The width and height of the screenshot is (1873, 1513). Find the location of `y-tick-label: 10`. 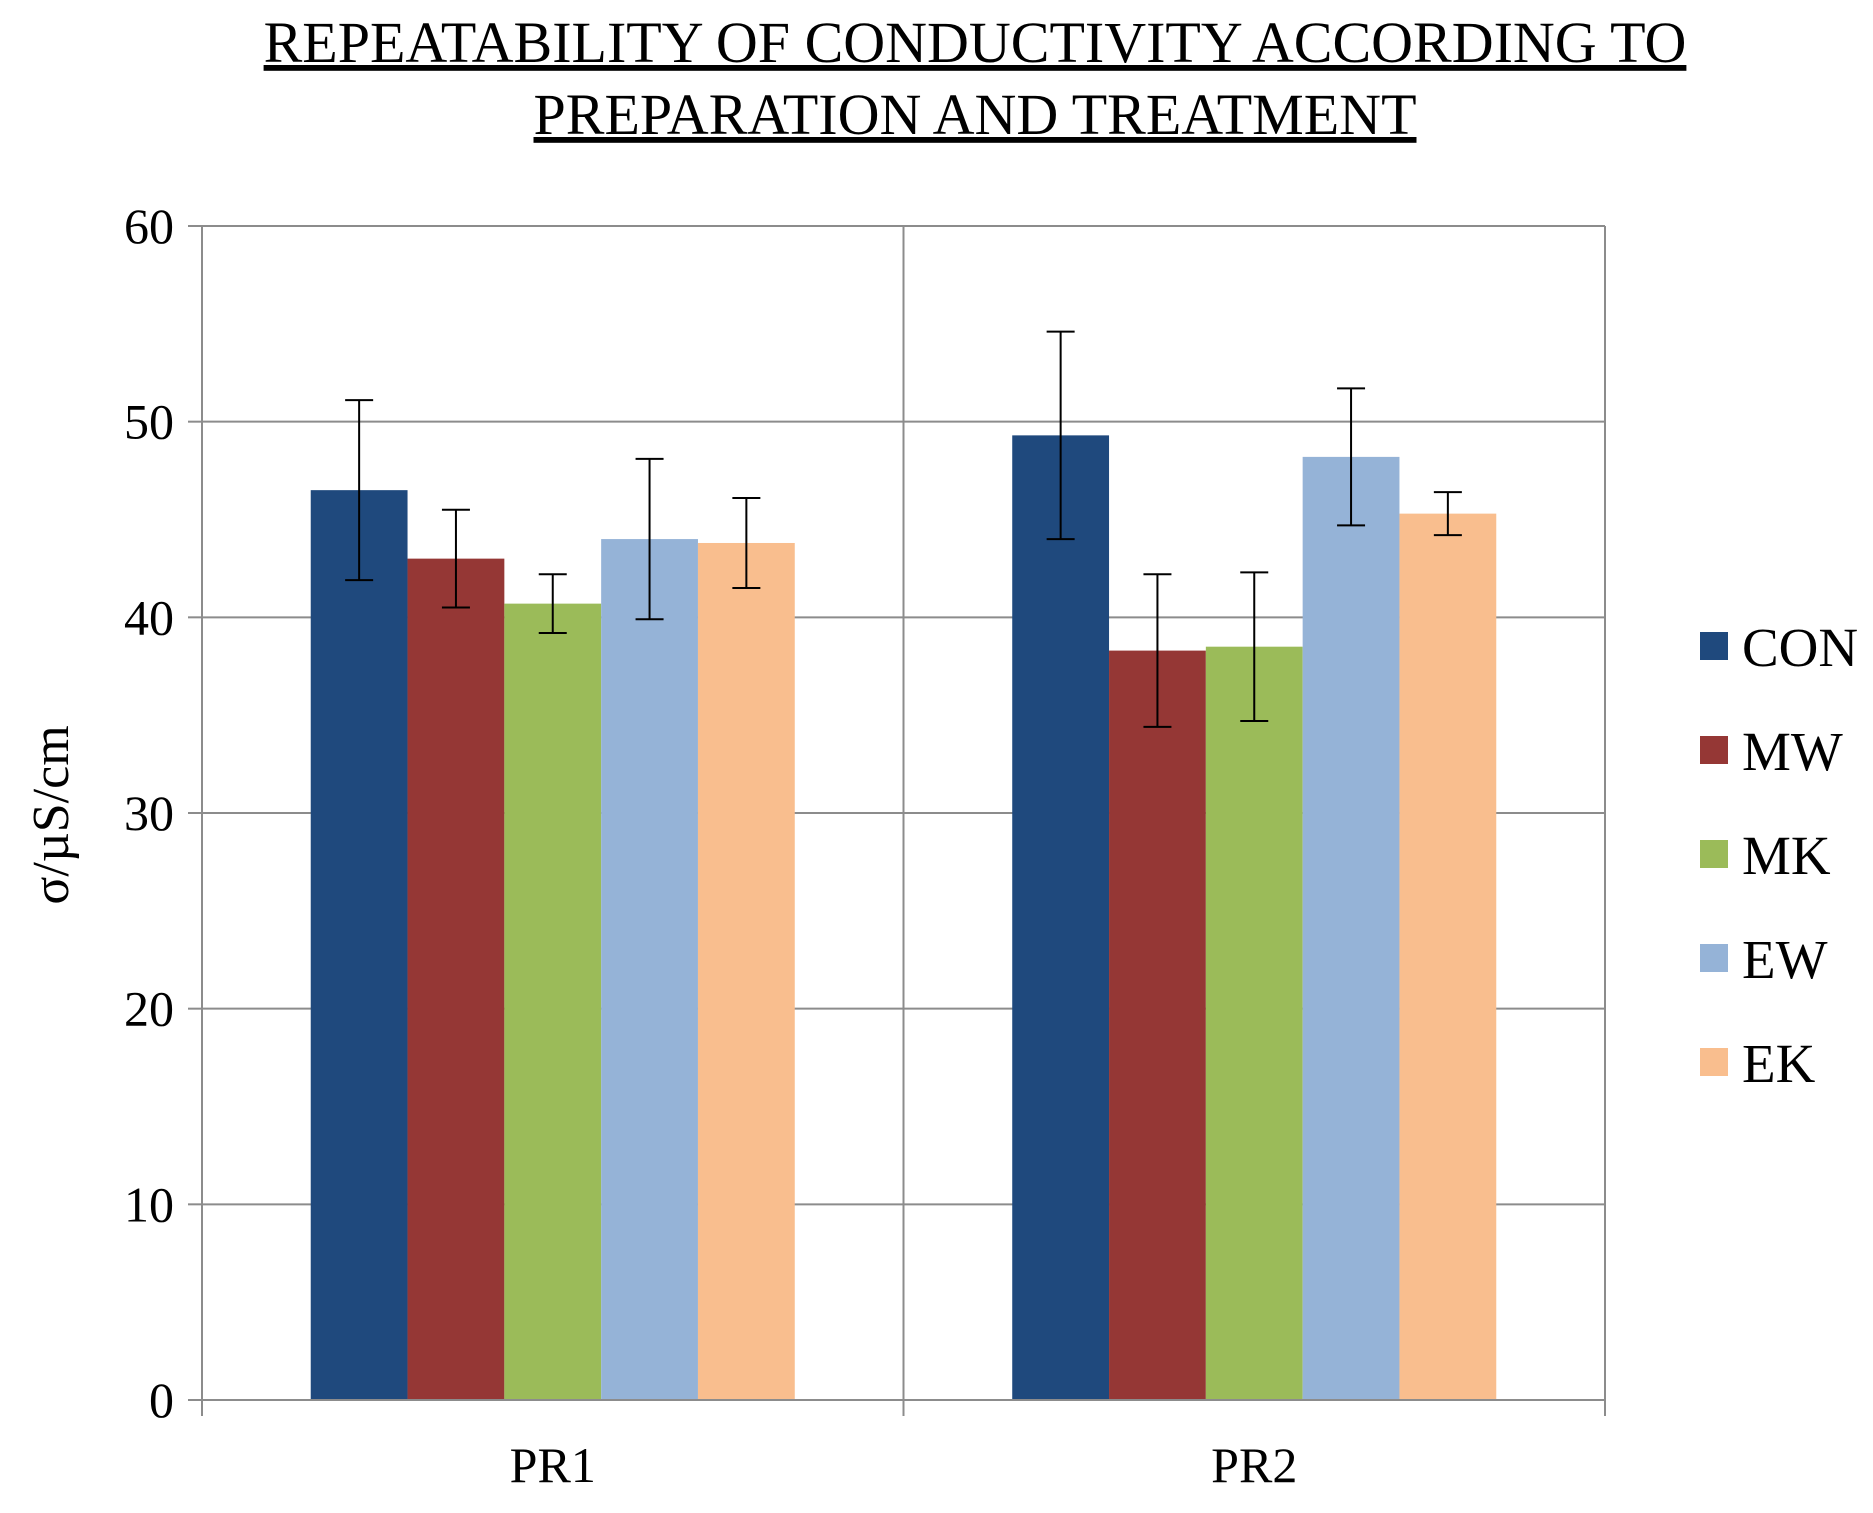

y-tick-label: 10 is located at coordinates (149, 1204).